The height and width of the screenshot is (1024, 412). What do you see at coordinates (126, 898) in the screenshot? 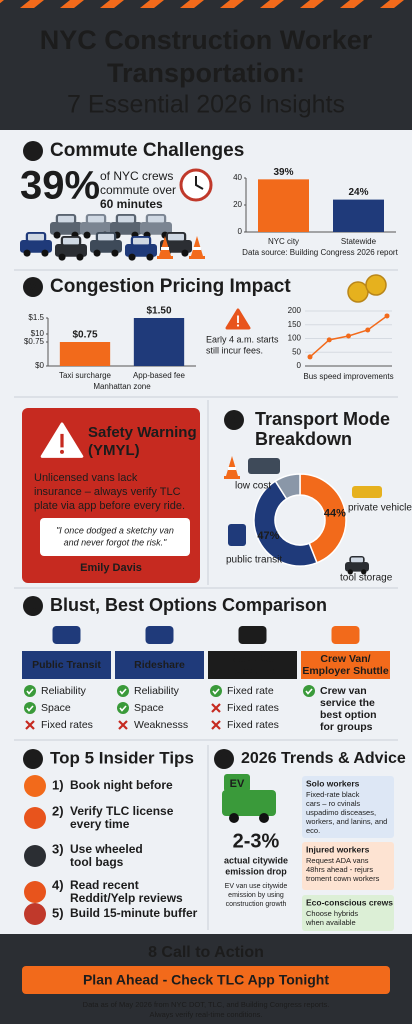
I see `tip-text: Reddit/Yelp reviews` at bounding box center [126, 898].